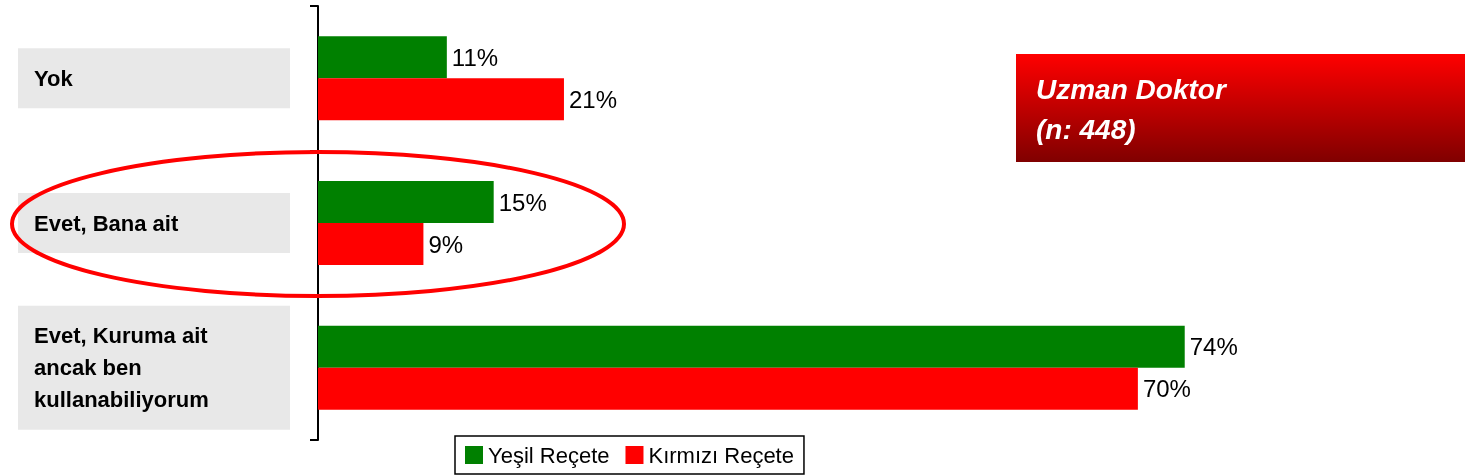  I want to click on data-label: 15%, so click(522, 202).